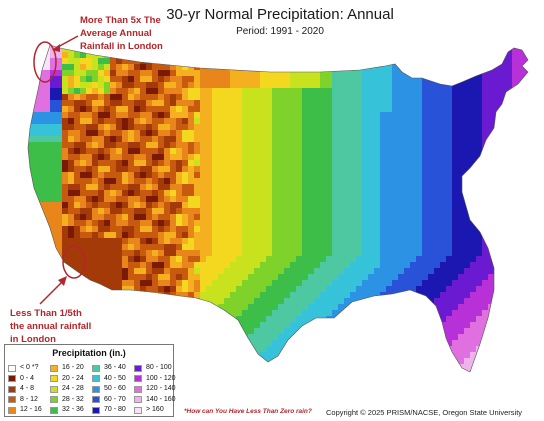  I want to click on legend-swatch, so click(54, 368).